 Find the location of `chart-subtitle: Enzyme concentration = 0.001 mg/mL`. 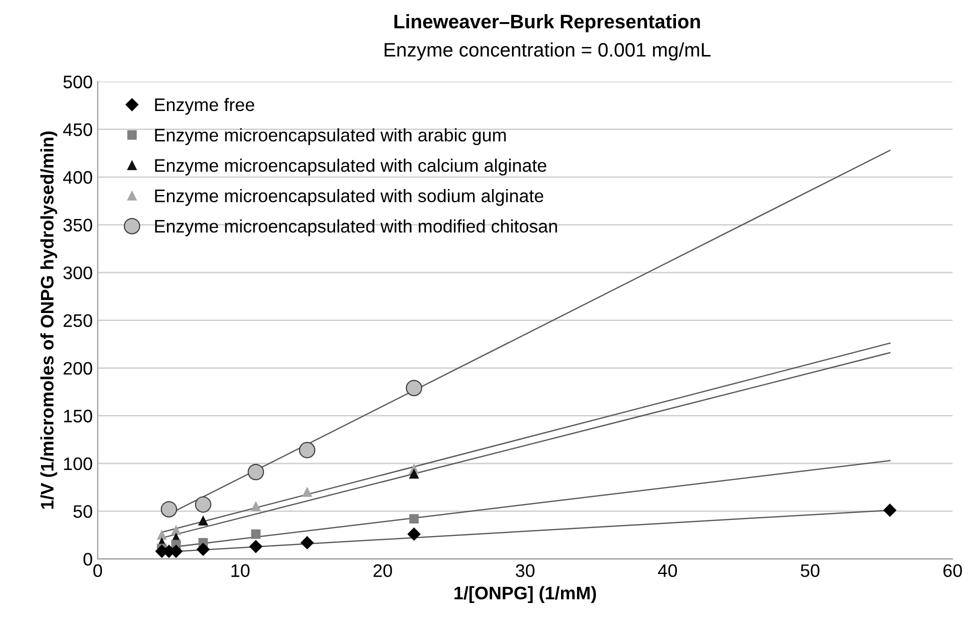

chart-subtitle: Enzyme concentration = 0.001 mg/mL is located at coordinates (547, 51).